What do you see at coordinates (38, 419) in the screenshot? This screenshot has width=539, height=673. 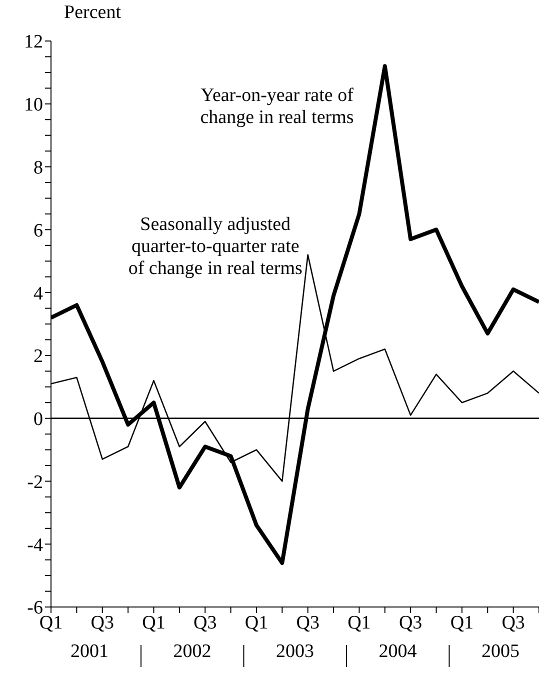 I see `y-tick-label: 0` at bounding box center [38, 419].